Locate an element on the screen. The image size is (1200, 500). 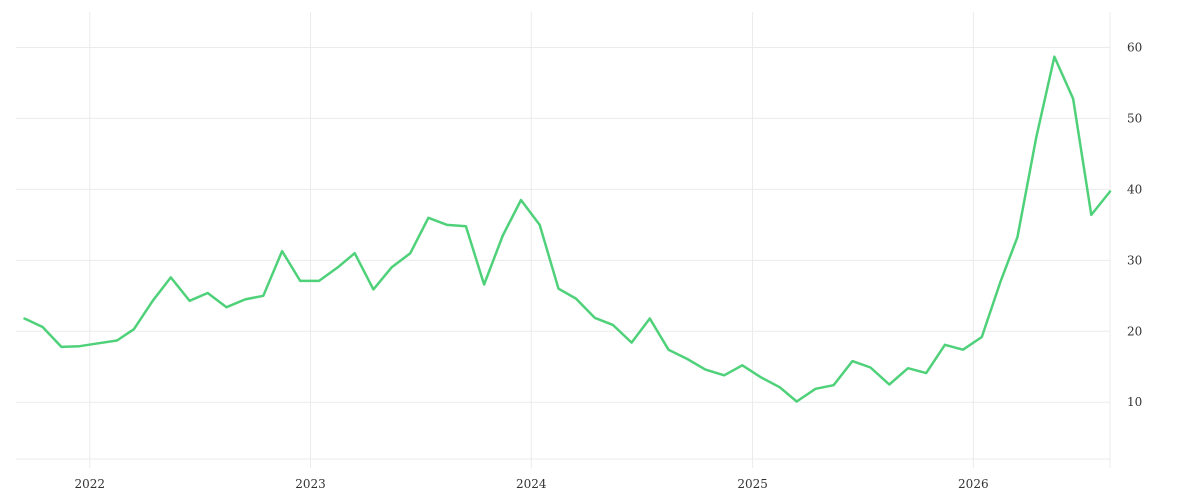
x-tick-label: 2025 is located at coordinates (752, 484).